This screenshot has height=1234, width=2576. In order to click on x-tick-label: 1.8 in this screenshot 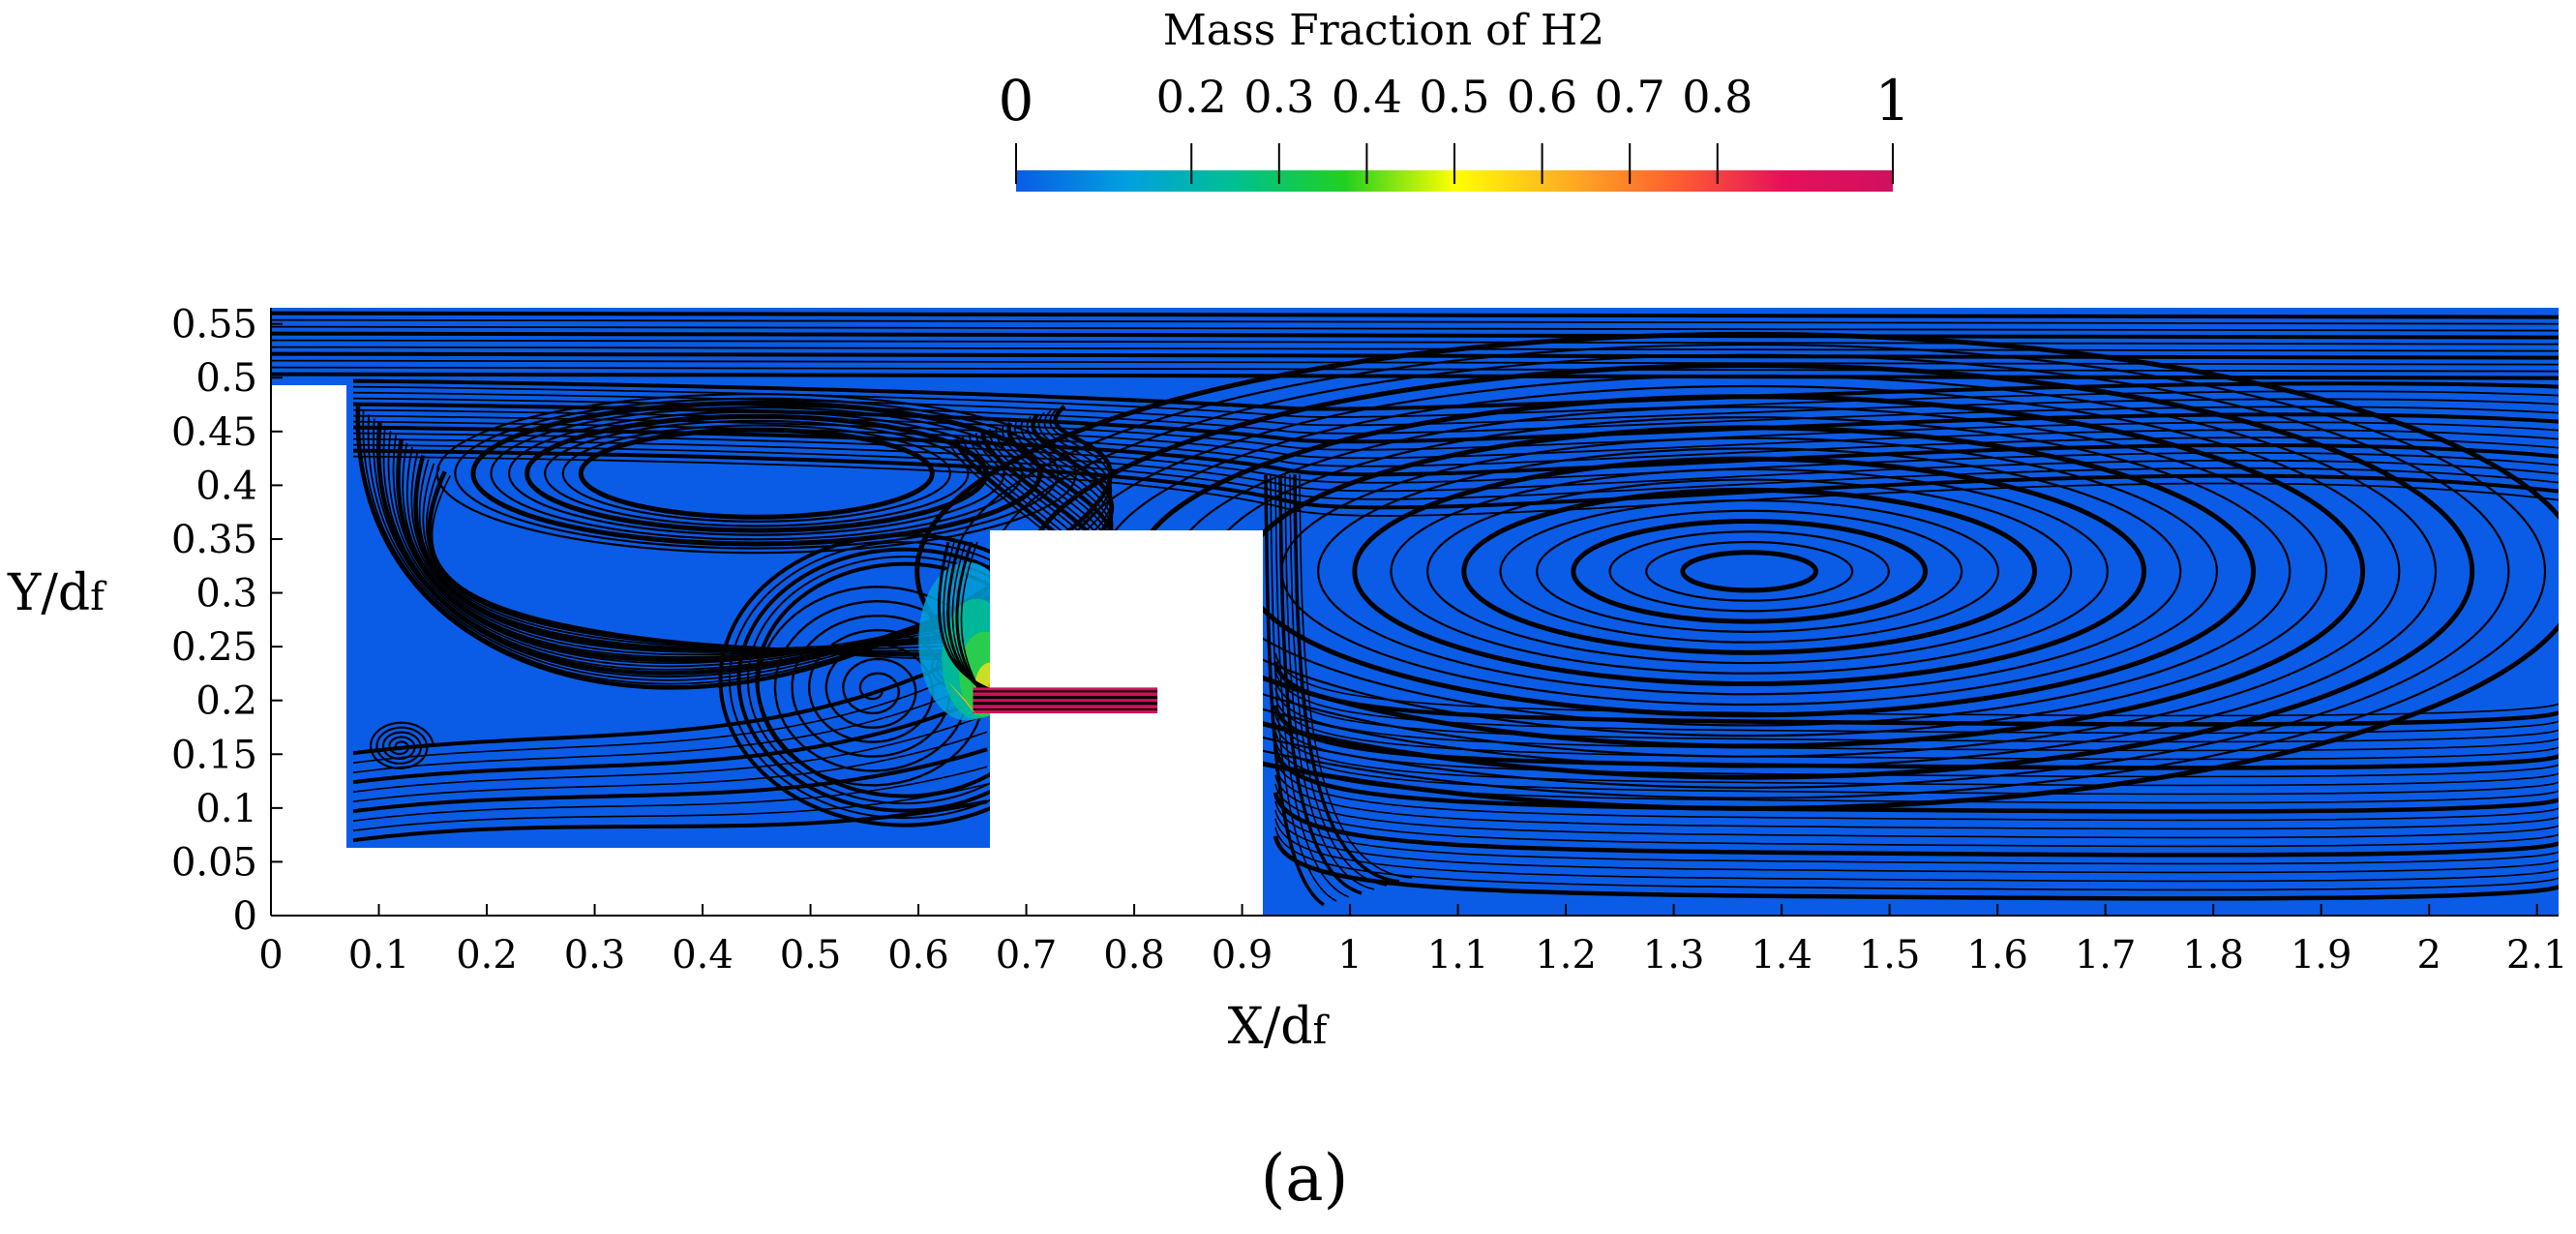, I will do `click(2213, 956)`.